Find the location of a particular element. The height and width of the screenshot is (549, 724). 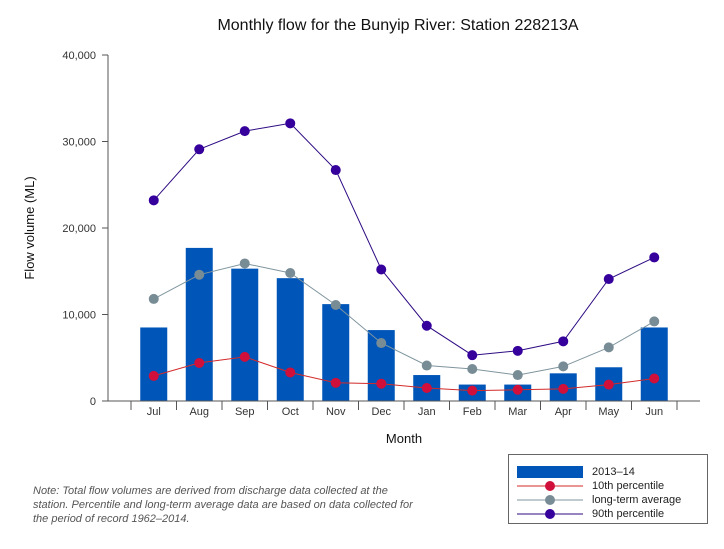

legend-swatch-p90 is located at coordinates (550, 514).